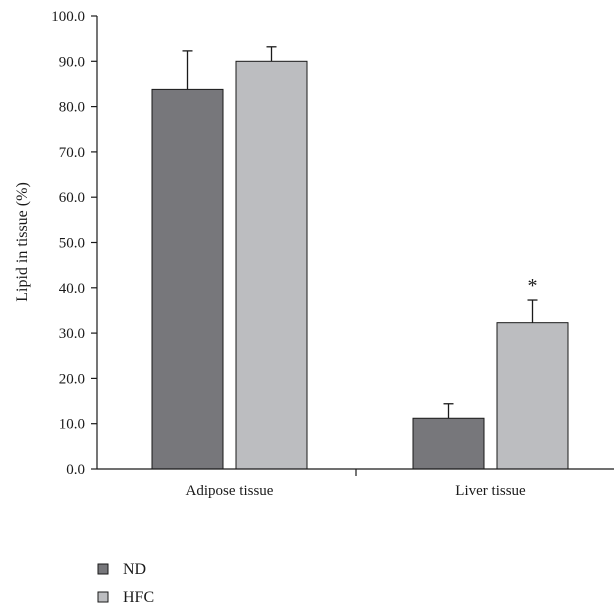  I want to click on y-tick-label: 40.0, so click(72, 289).